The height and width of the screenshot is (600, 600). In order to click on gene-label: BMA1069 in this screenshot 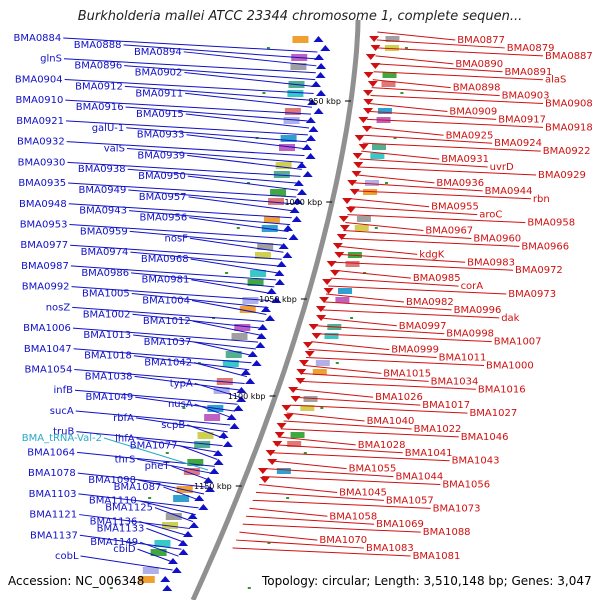, I will do `click(400, 524)`.